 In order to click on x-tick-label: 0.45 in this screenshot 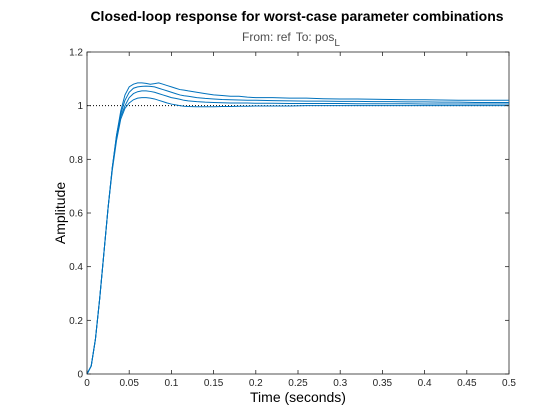, I will do `click(467, 383)`.